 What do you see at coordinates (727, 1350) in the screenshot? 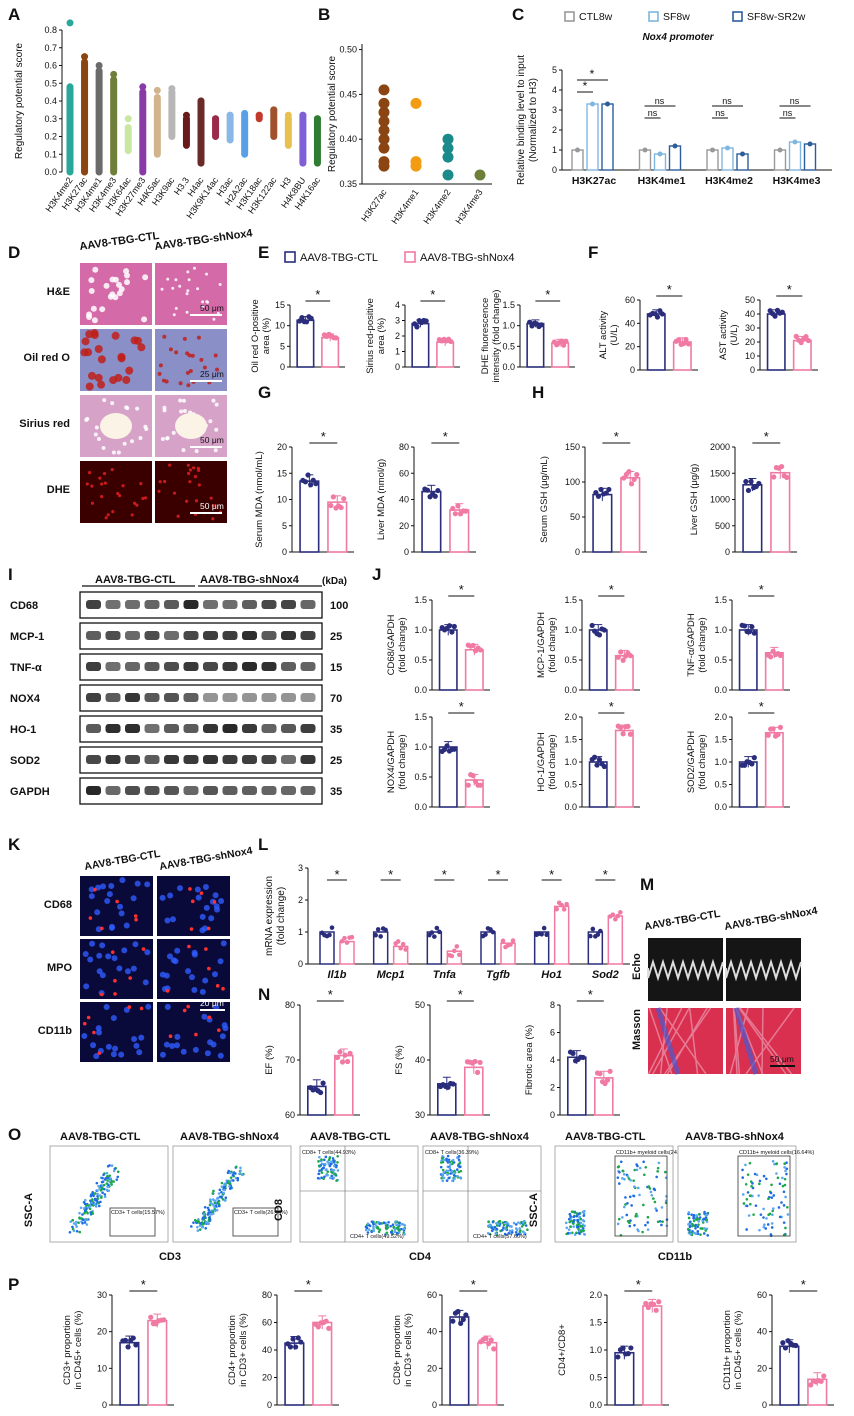
I see `y-axis-label: CD11b+ proportion` at bounding box center [727, 1350].